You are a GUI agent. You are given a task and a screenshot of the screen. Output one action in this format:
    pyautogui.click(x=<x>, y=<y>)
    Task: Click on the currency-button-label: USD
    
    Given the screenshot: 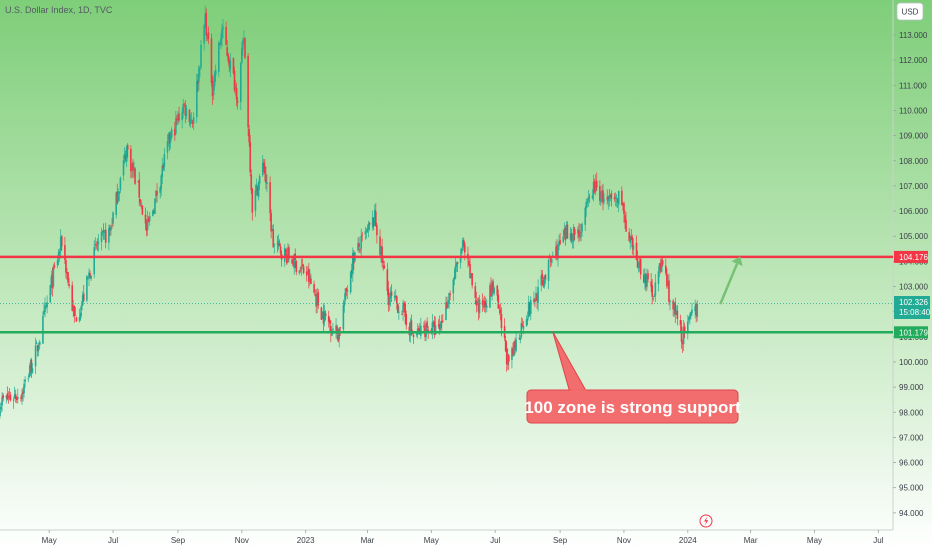 What is the action you would take?
    pyautogui.click(x=910, y=12)
    